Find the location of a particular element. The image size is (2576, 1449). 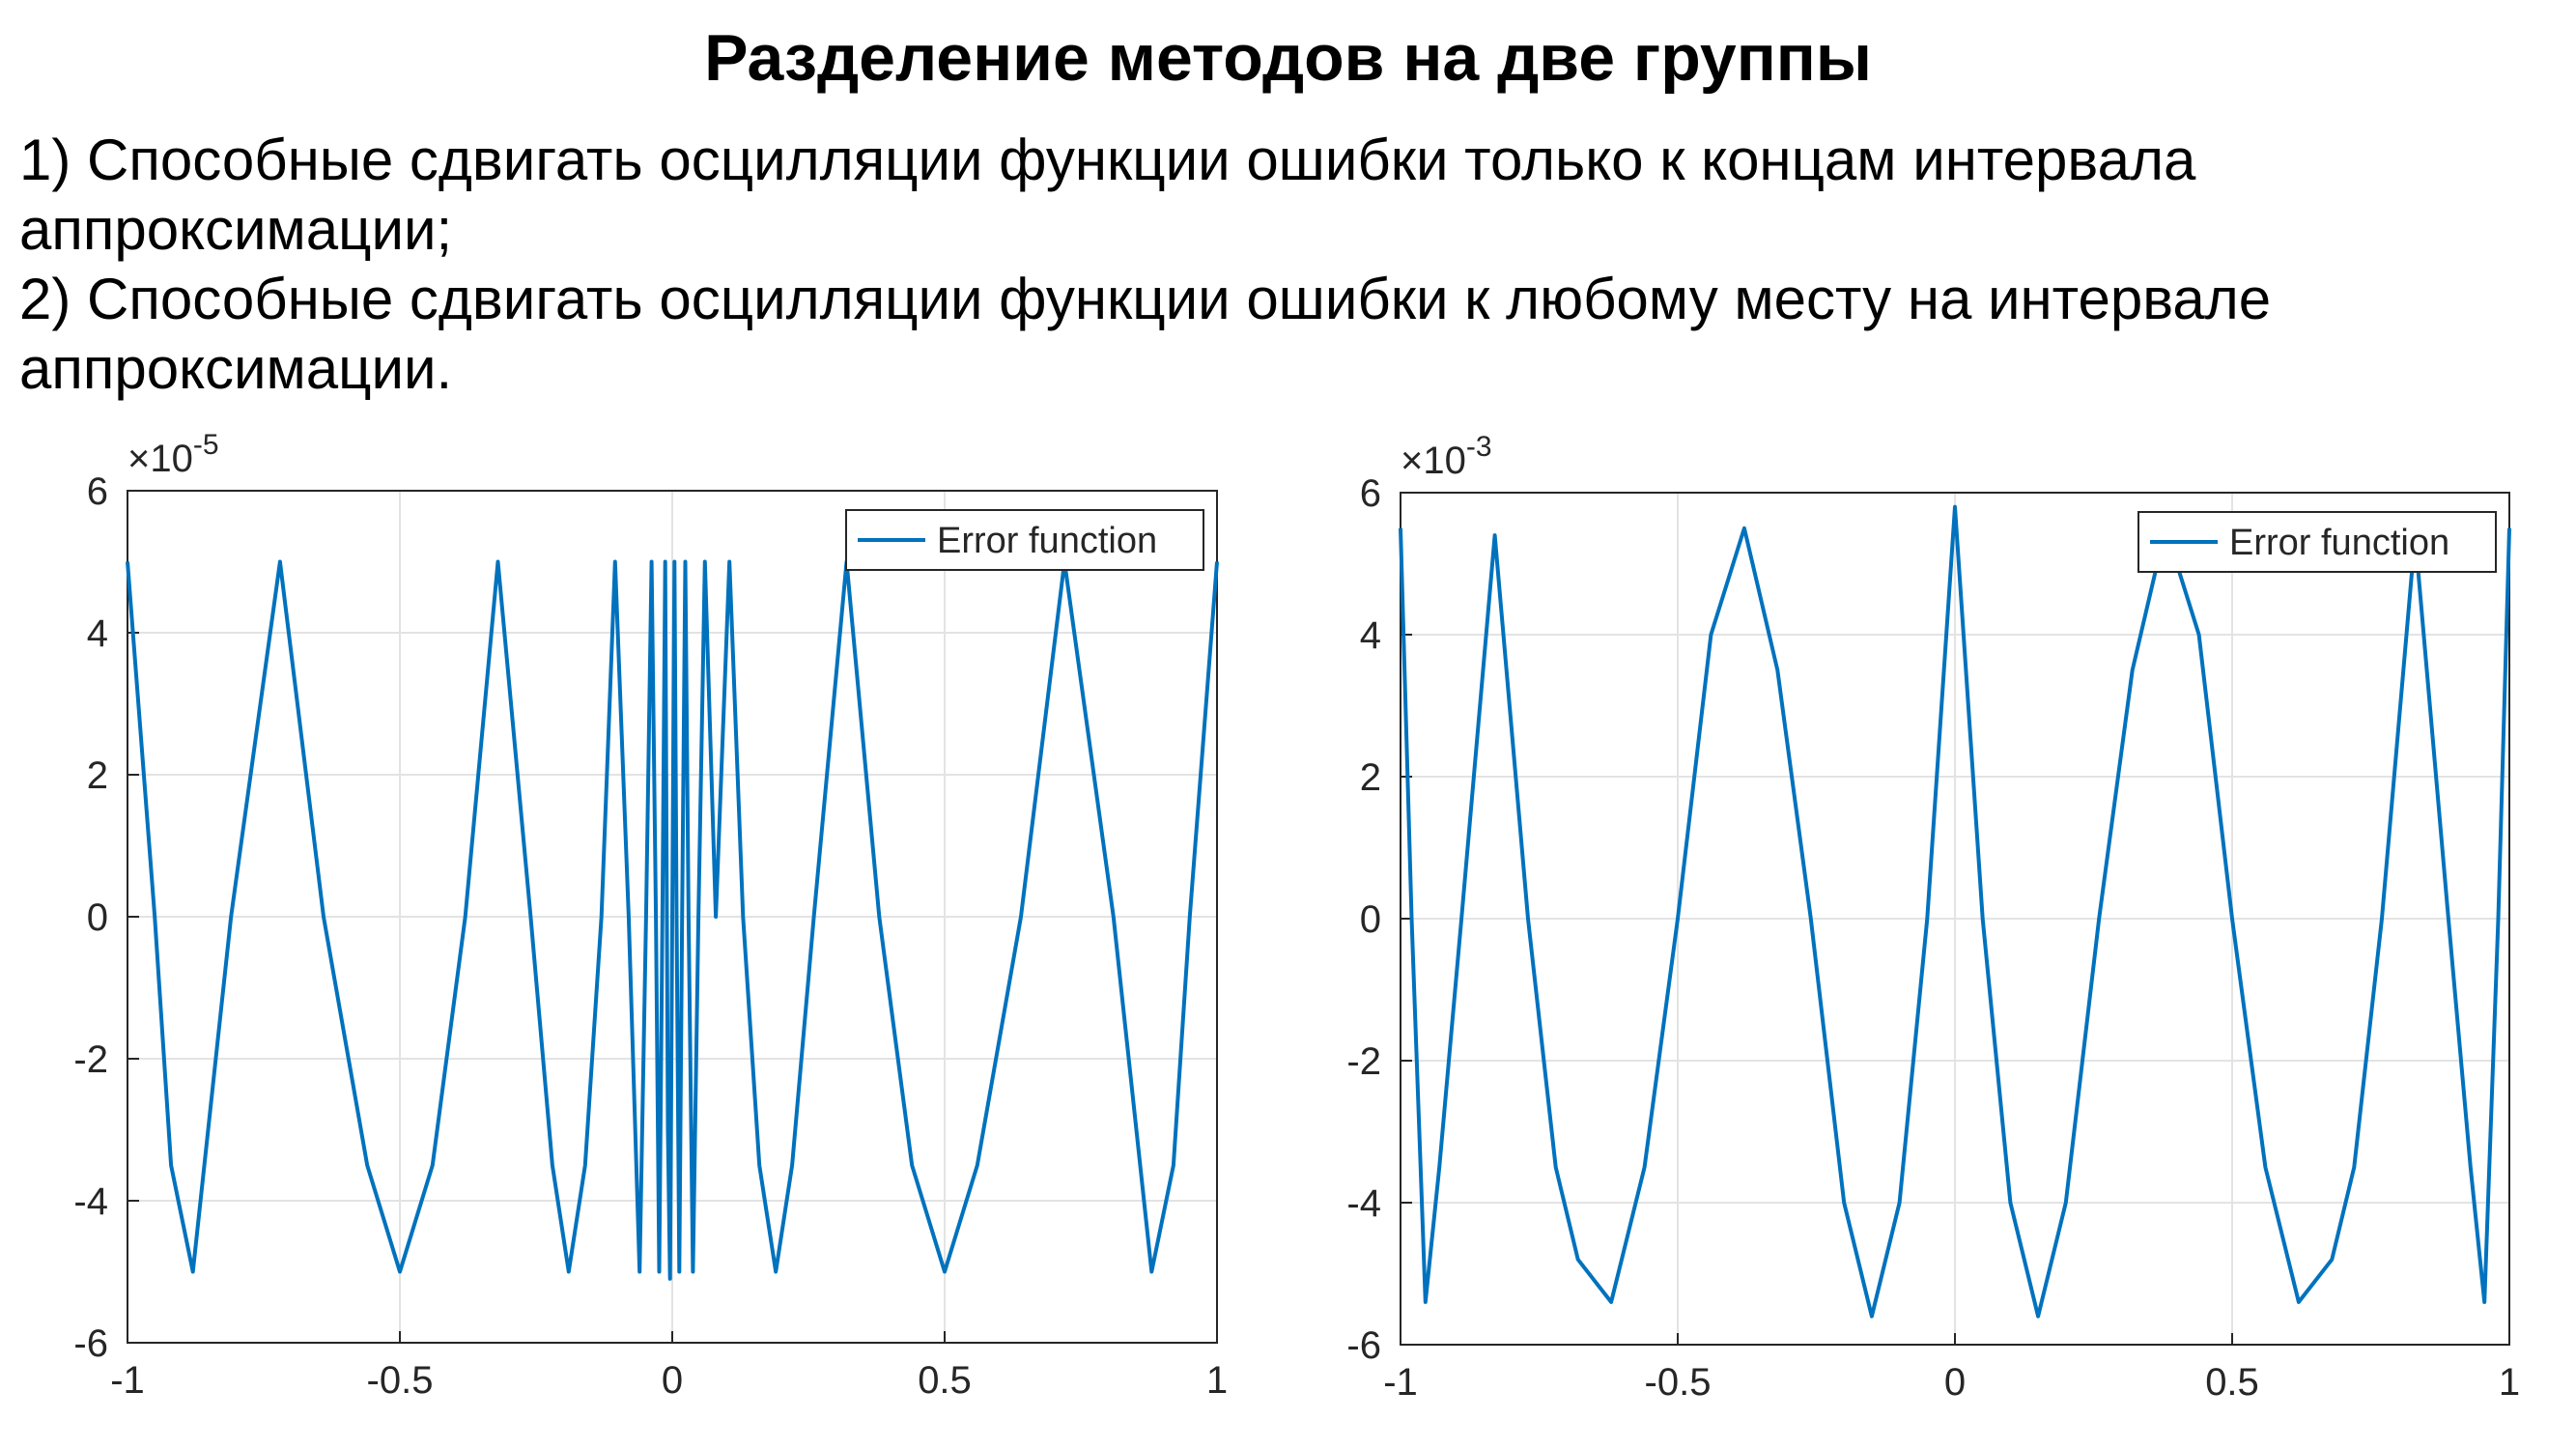

left-y-tick-label: 6 is located at coordinates (97, 491).